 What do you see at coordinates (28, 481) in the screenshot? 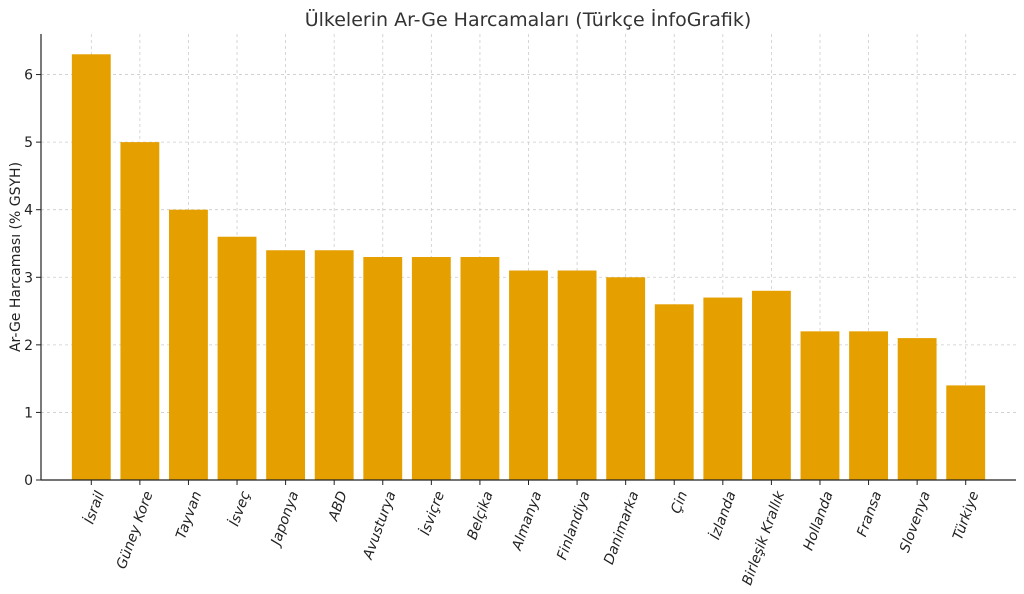
I see `y-tick-label: 0` at bounding box center [28, 481].